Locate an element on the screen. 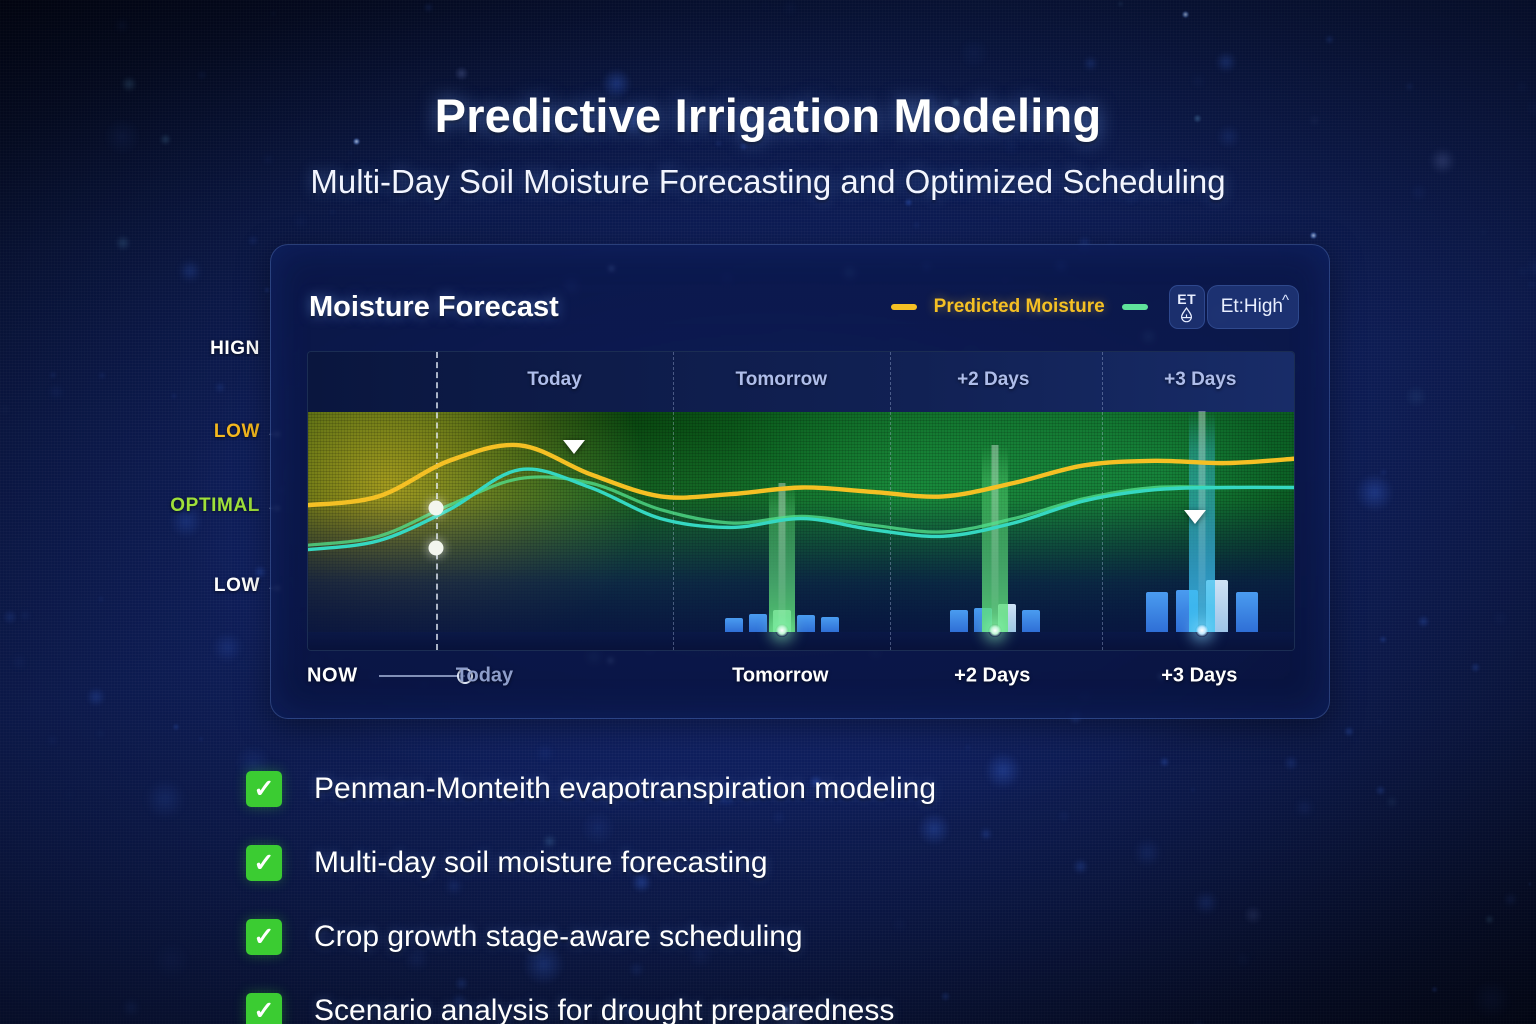  timeline-tick-0: Today is located at coordinates (484, 675).